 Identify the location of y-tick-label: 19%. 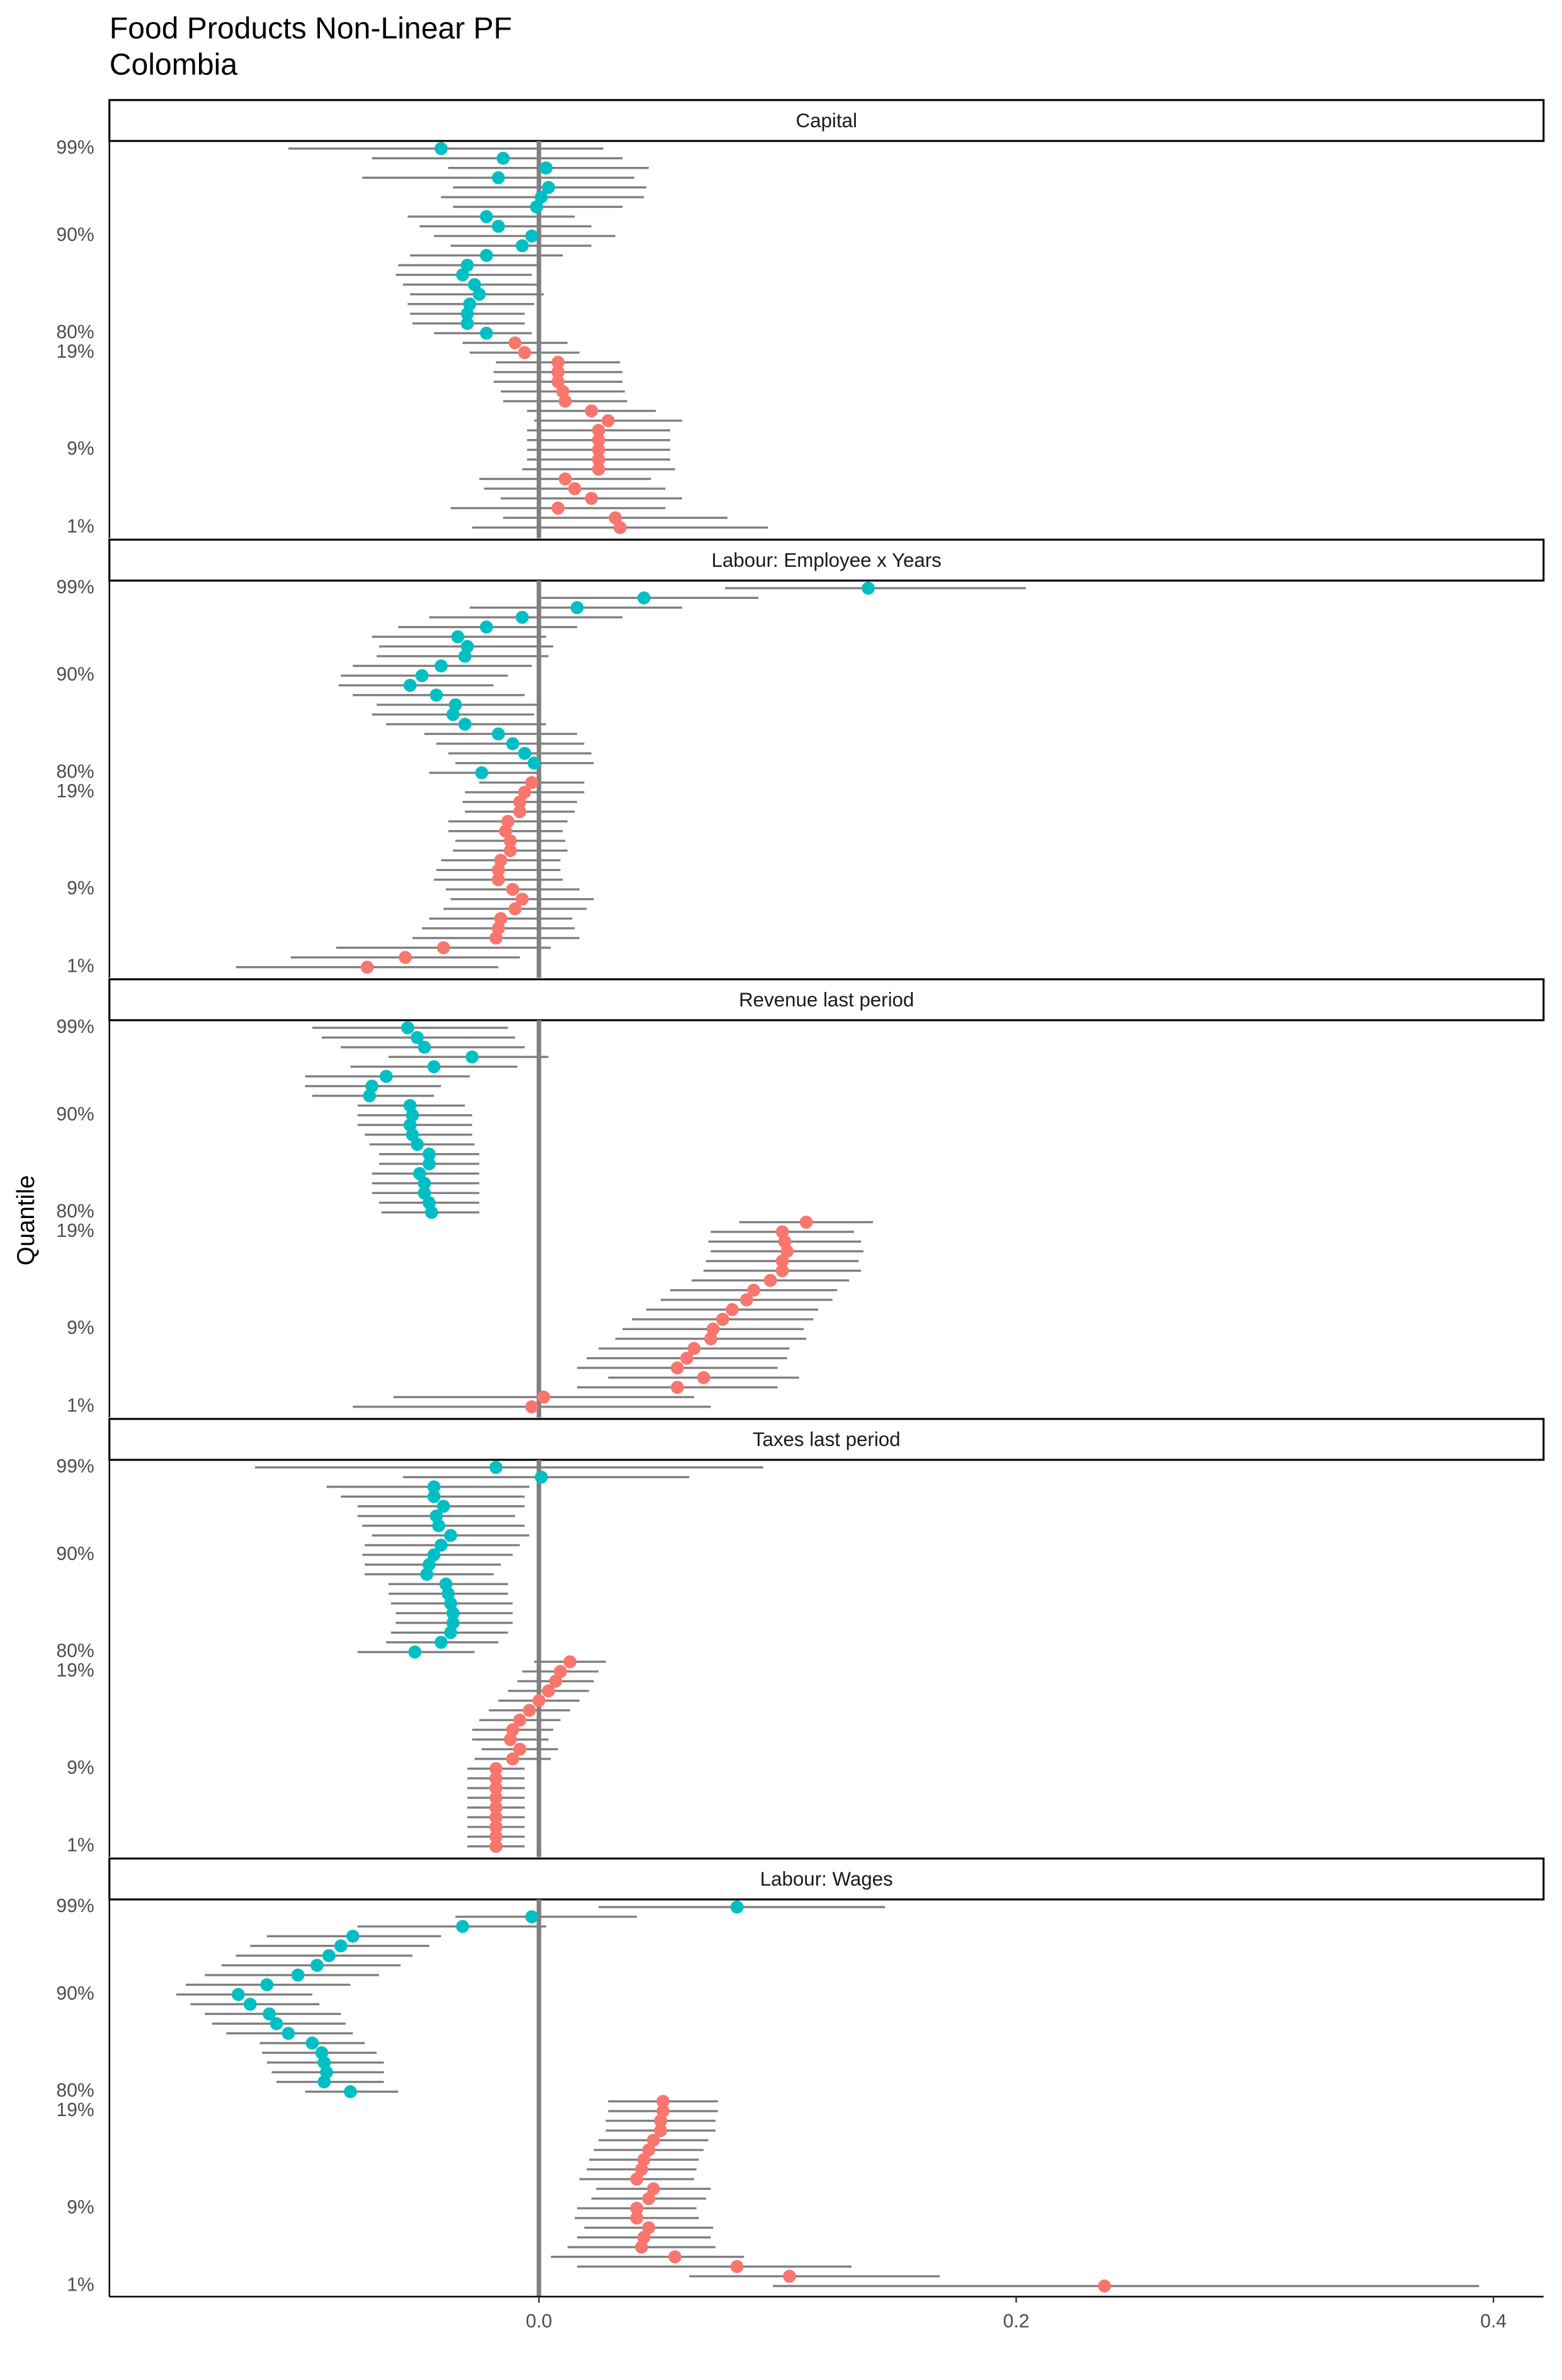
(75, 1670).